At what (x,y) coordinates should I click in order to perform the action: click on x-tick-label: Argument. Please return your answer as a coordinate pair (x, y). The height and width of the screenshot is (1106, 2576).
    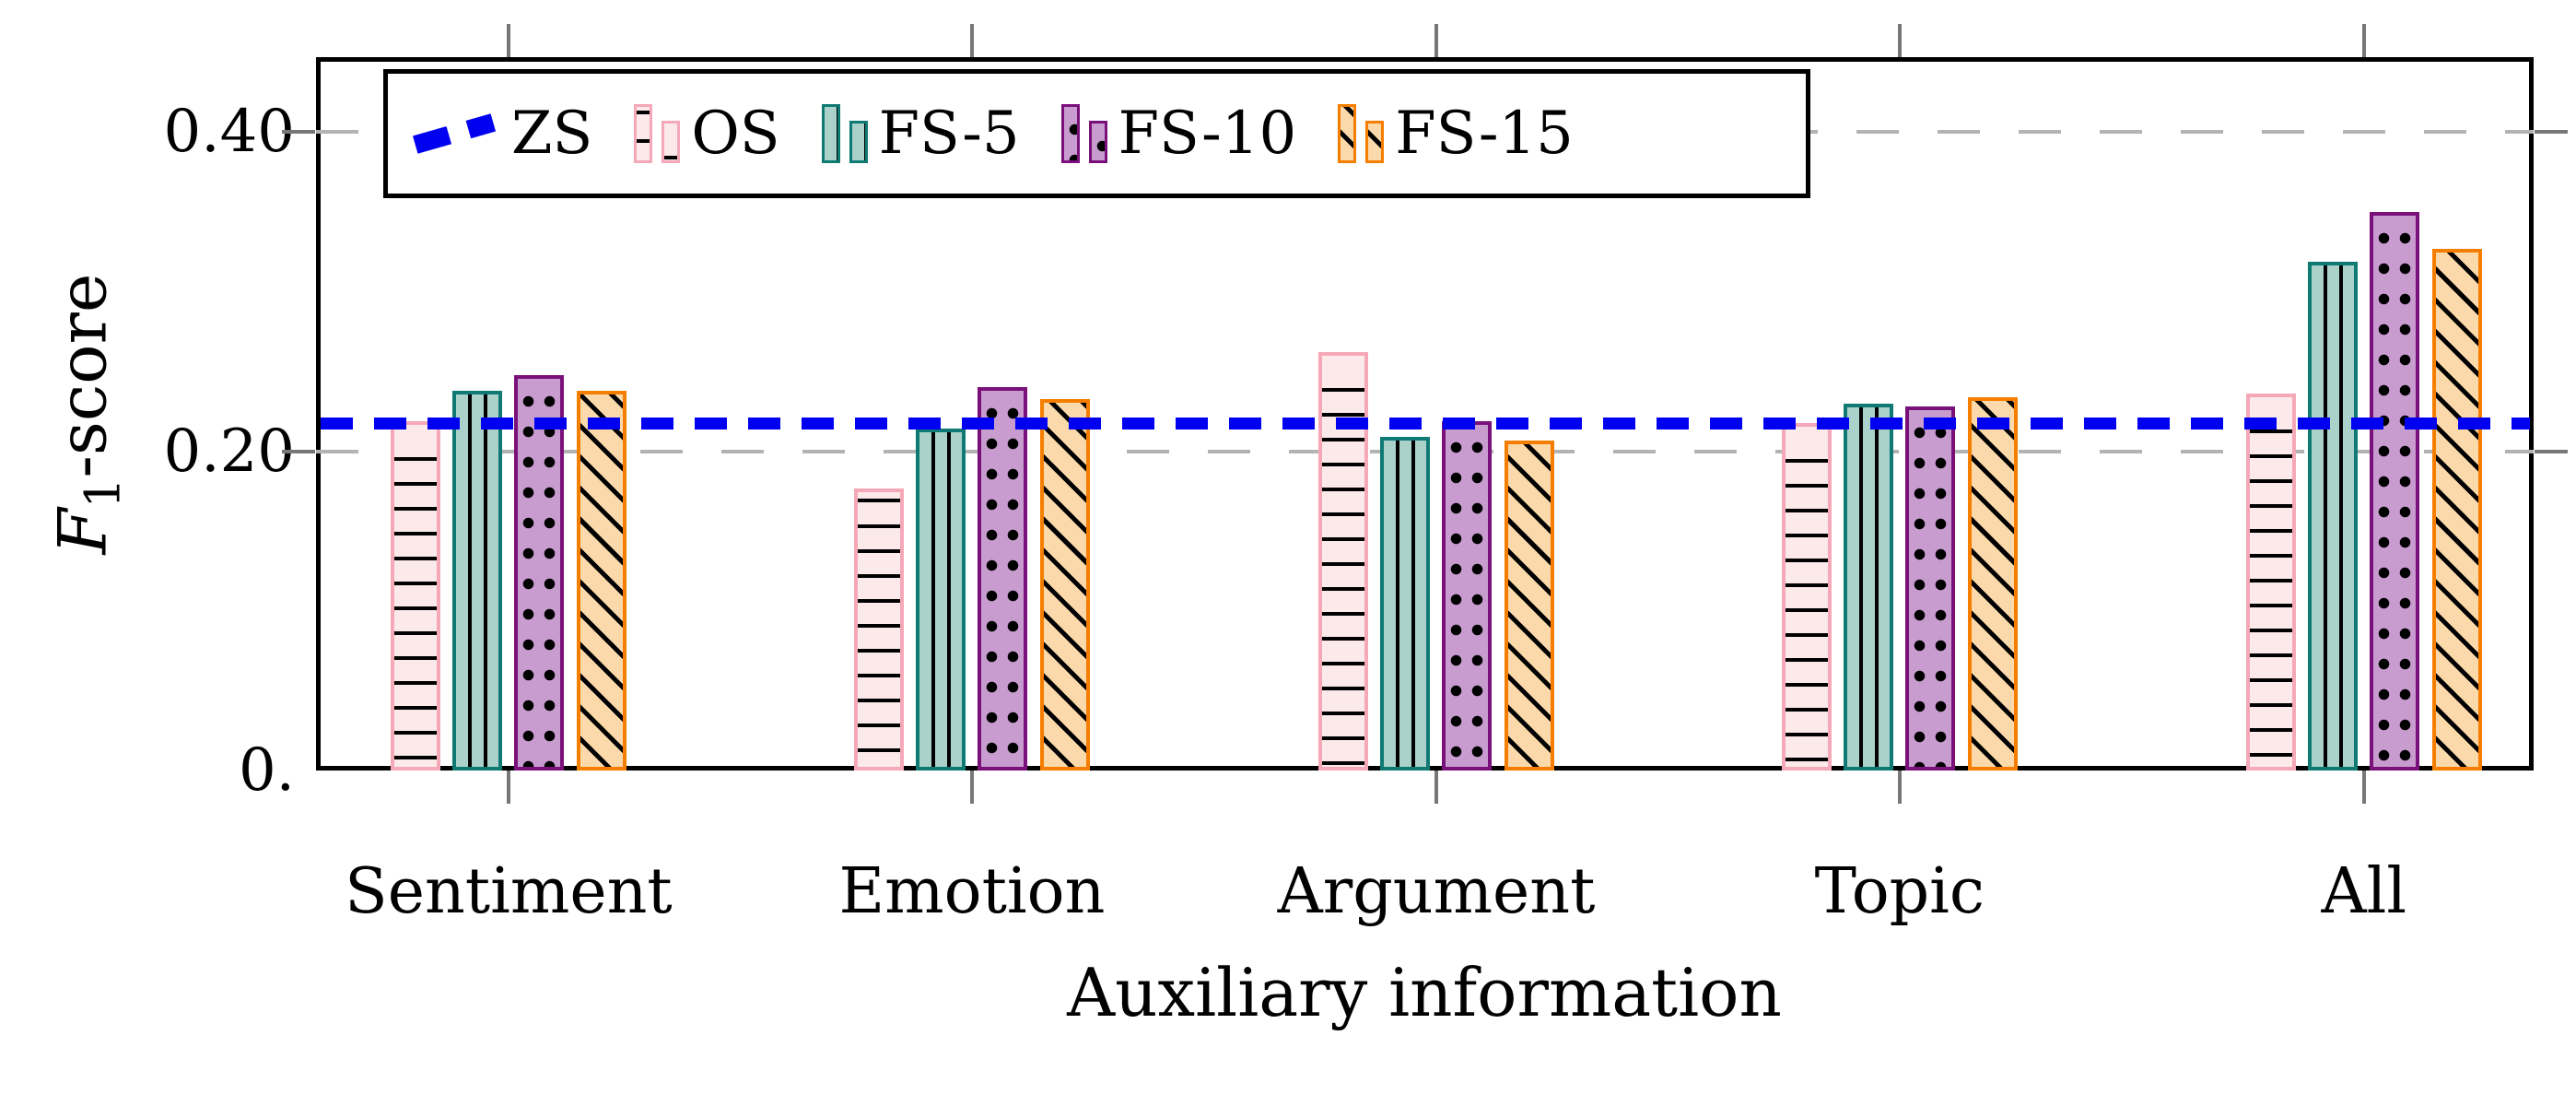
    Looking at the image, I should click on (1436, 891).